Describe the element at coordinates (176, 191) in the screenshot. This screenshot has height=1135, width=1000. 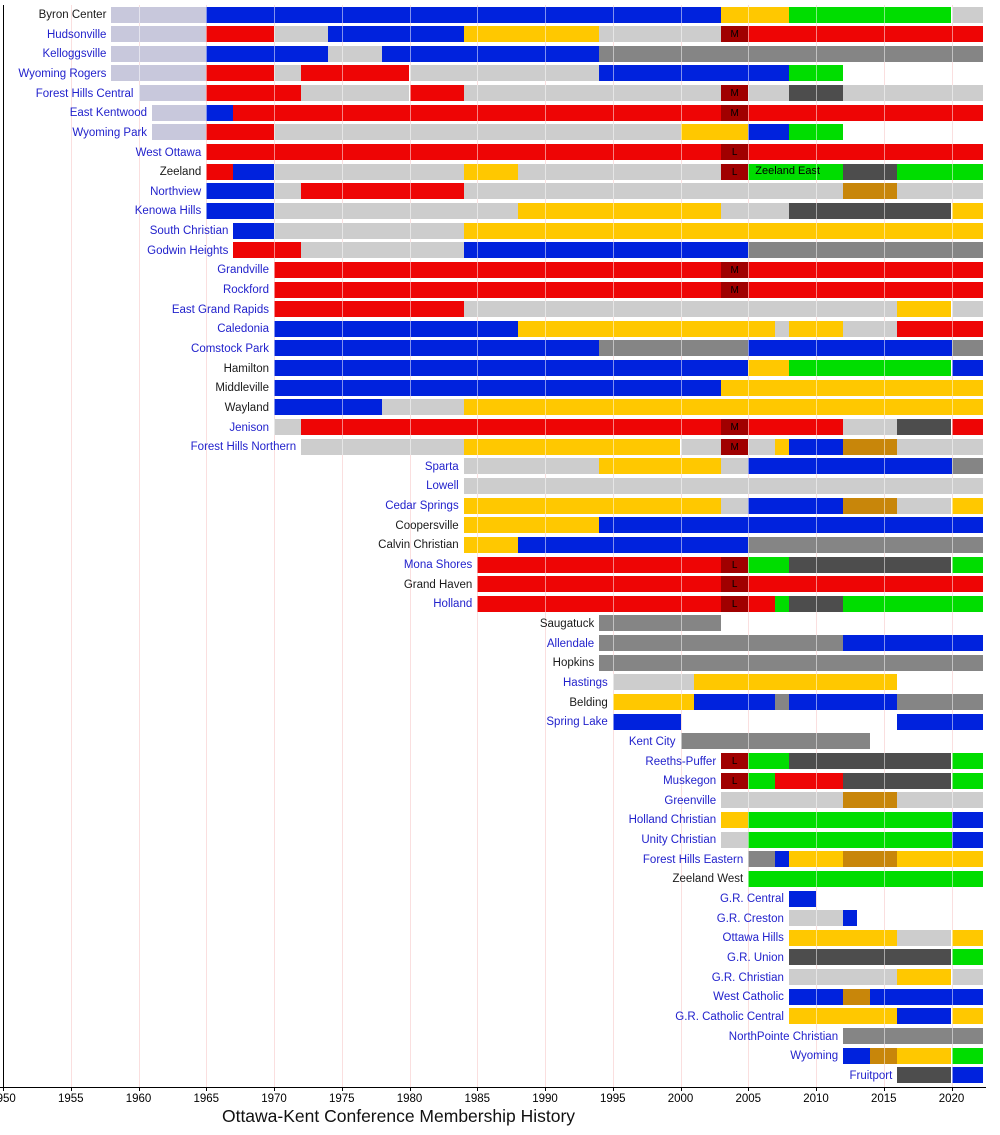
I see `row-label-northview: Northview` at that location.